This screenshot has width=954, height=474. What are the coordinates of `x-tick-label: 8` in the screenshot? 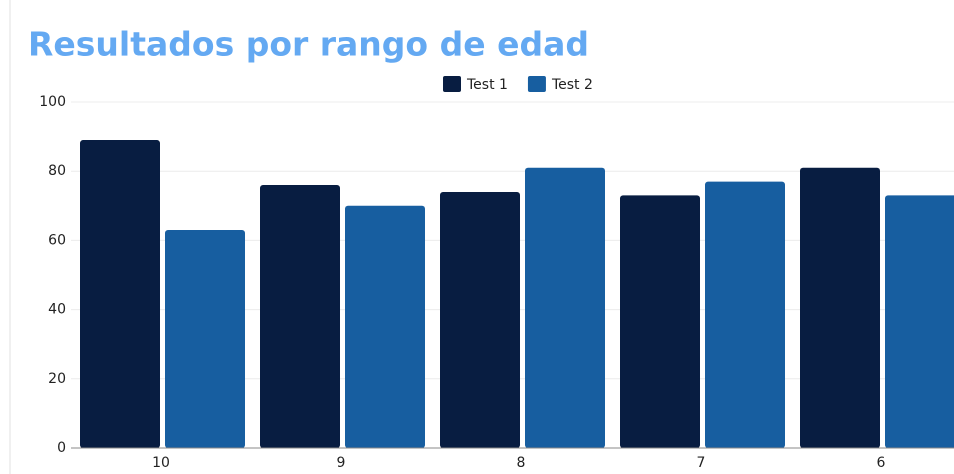 It's located at (521, 463).